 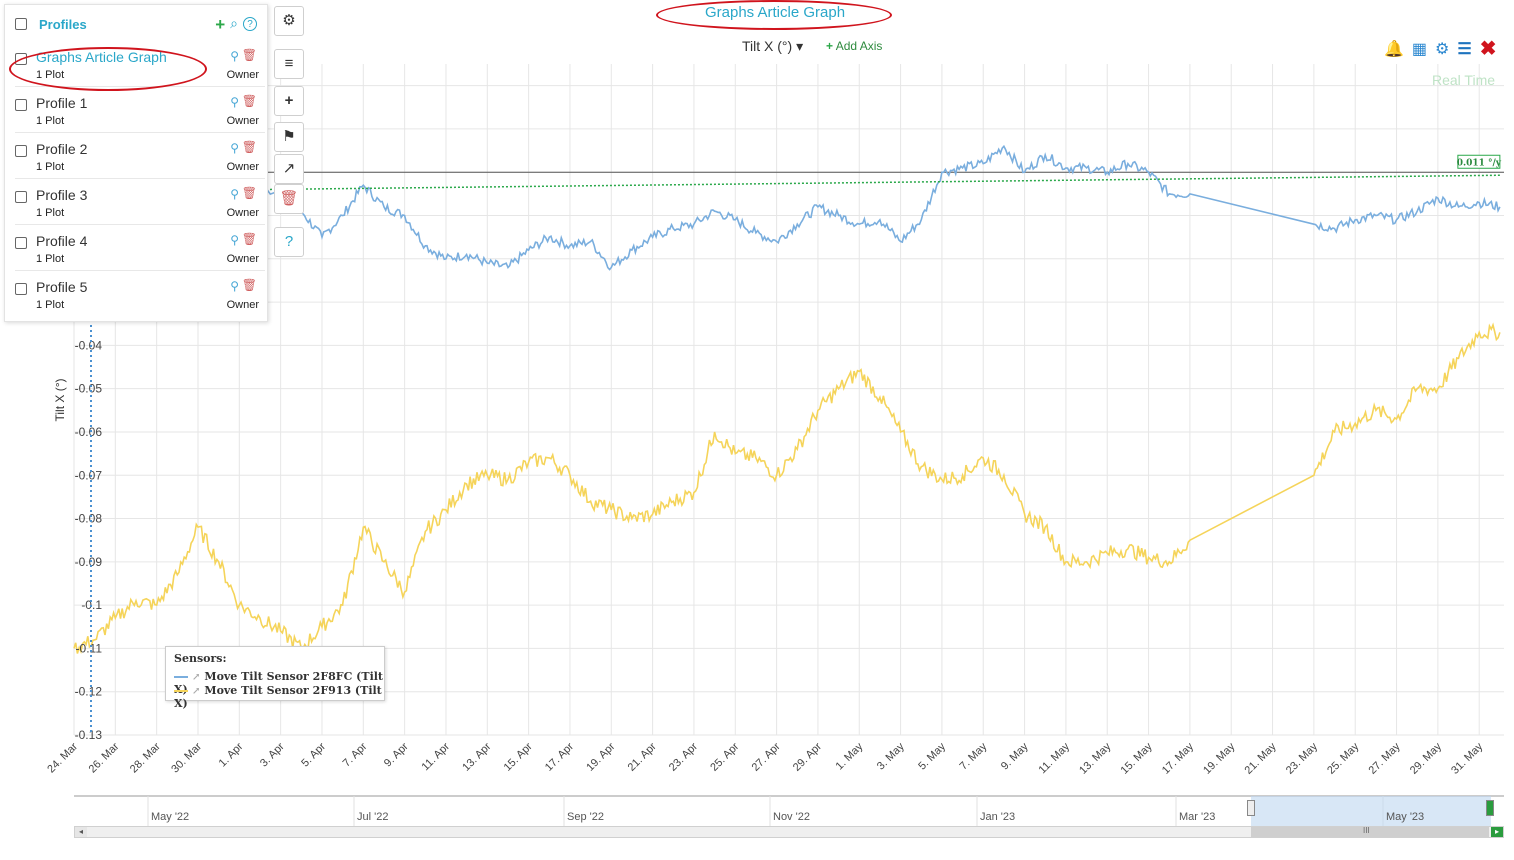 I want to click on navigator-selected-range, so click(x=1371, y=811).